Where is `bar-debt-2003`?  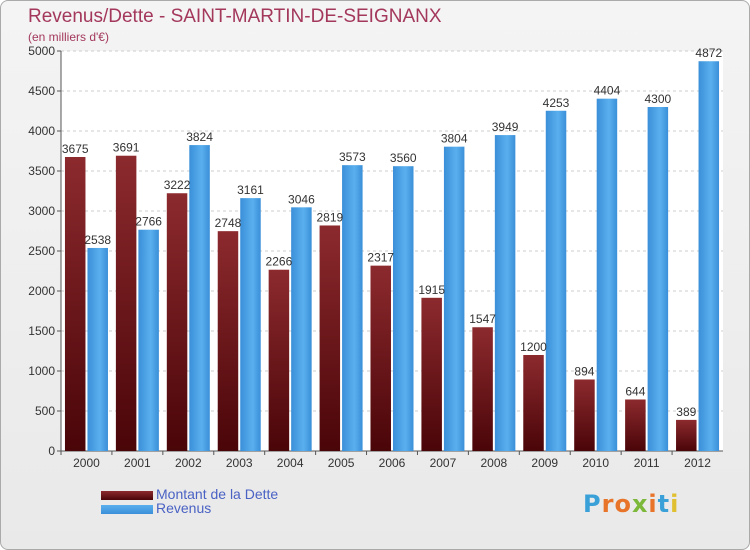
bar-debt-2003 is located at coordinates (228, 341).